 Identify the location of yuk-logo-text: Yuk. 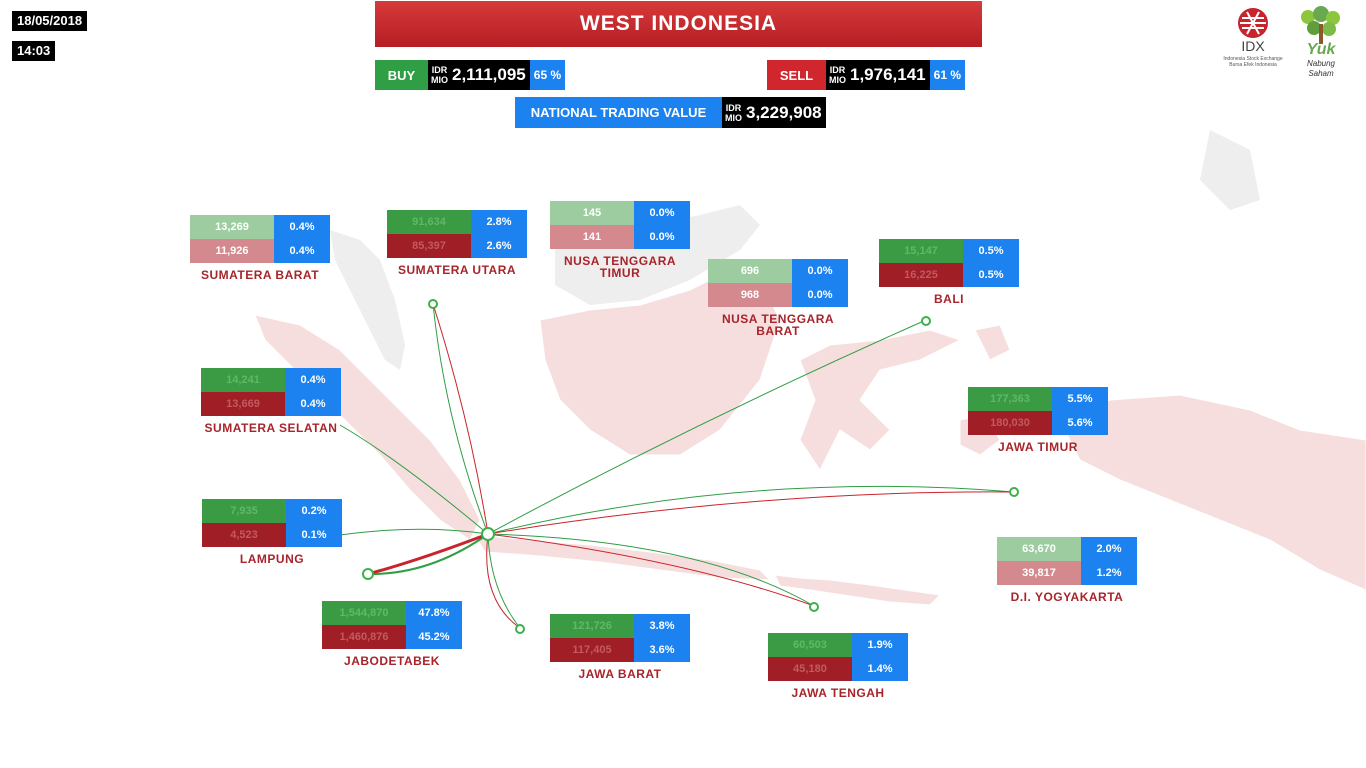
(1322, 49).